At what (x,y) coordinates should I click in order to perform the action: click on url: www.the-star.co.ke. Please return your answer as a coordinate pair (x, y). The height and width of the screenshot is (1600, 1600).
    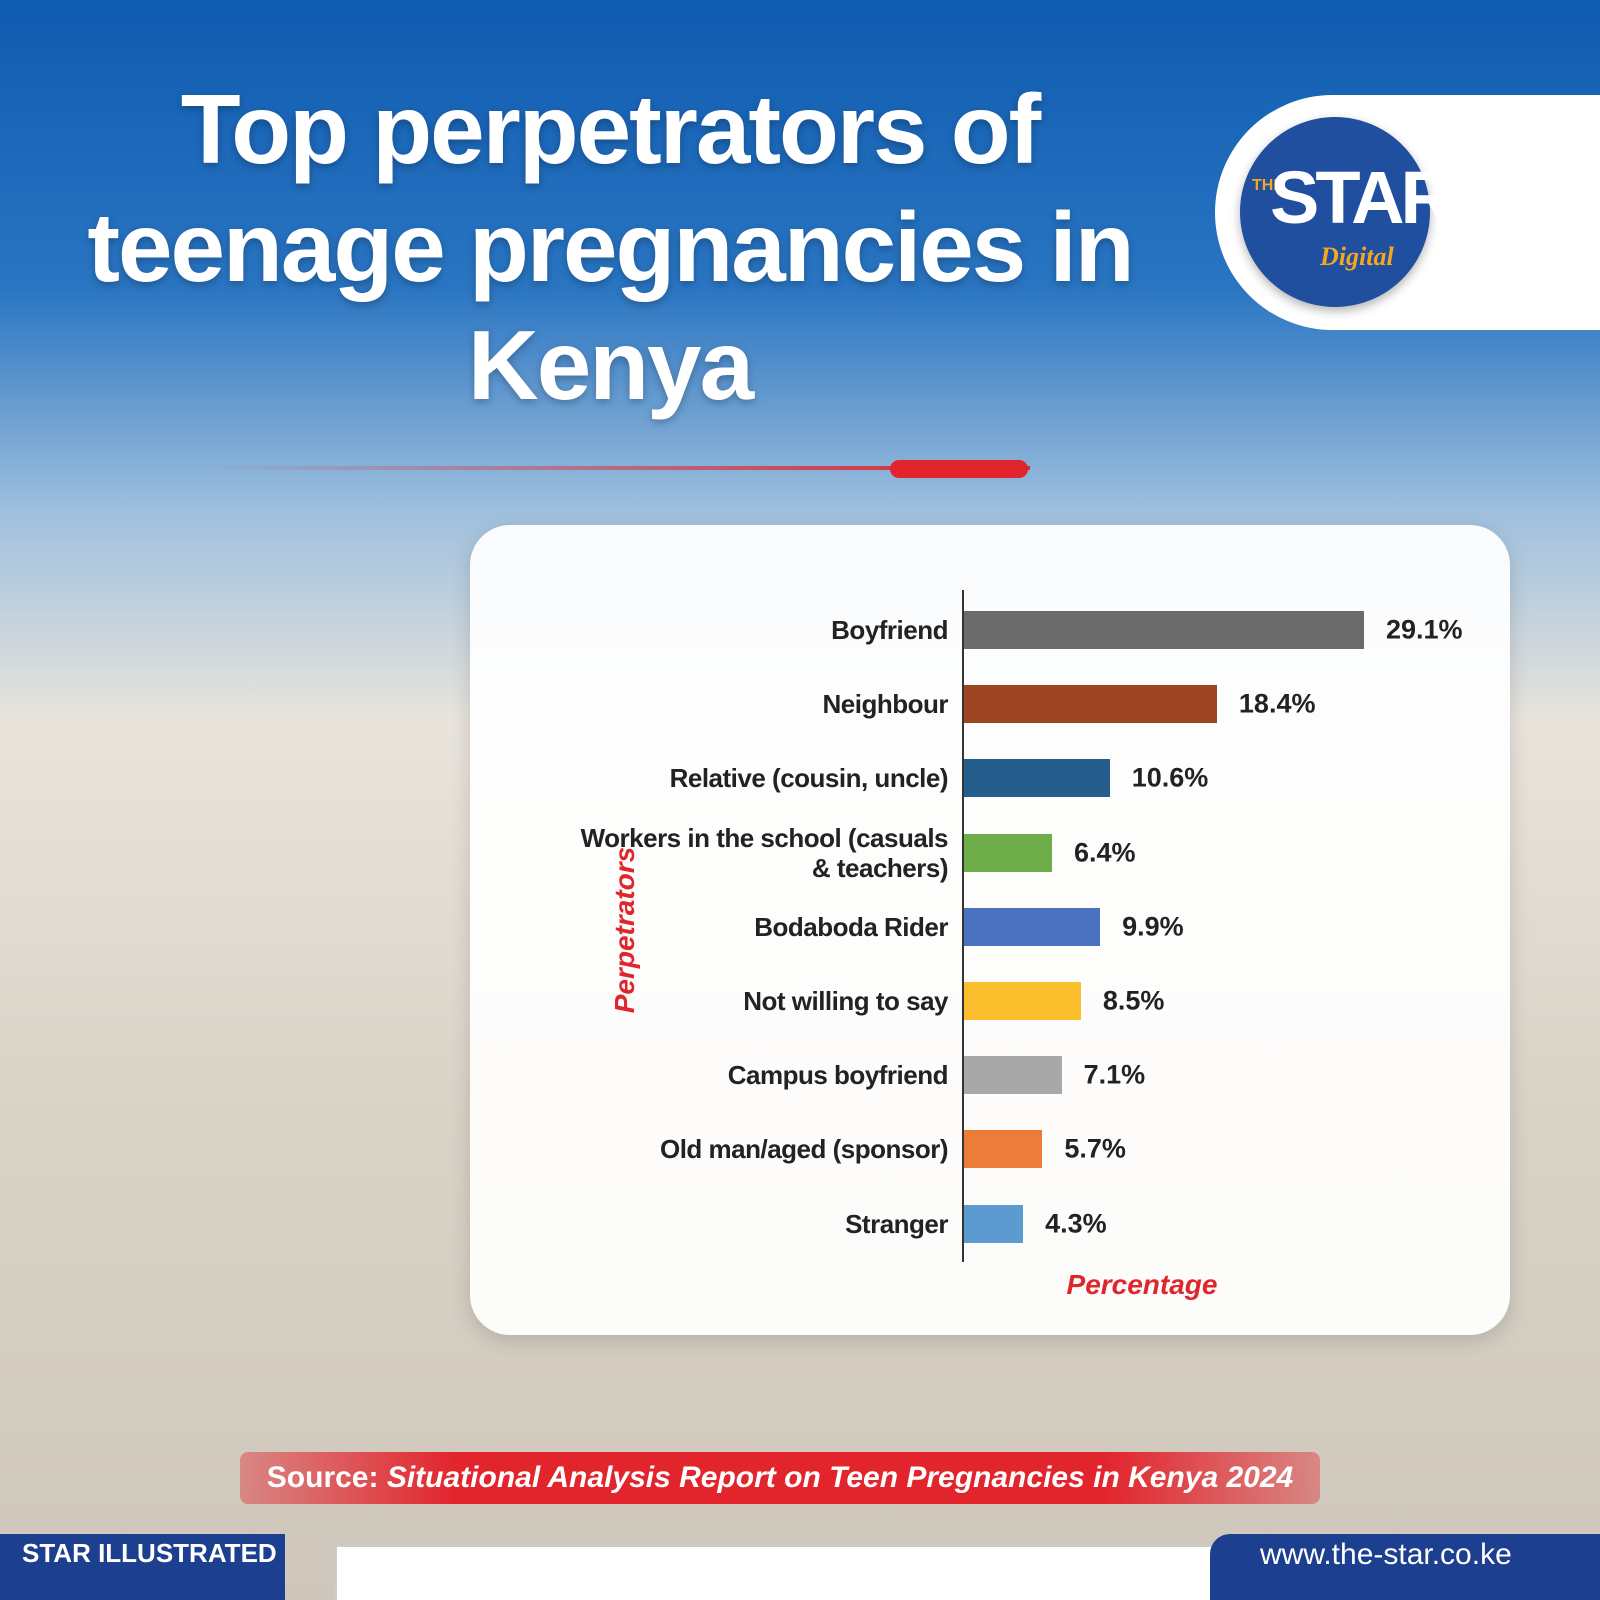
    Looking at the image, I should click on (1405, 1567).